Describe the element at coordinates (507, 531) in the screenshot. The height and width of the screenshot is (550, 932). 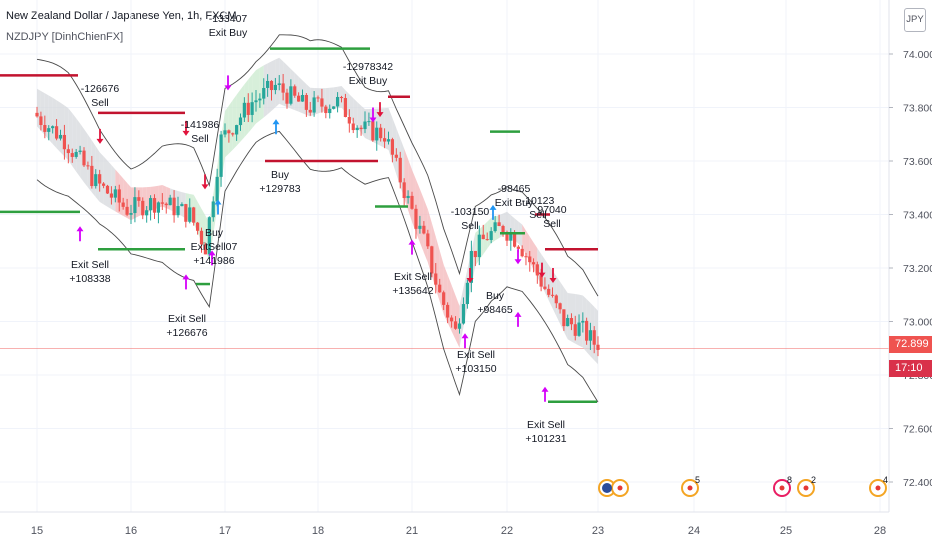
I see `x-tick-label: 22` at that location.